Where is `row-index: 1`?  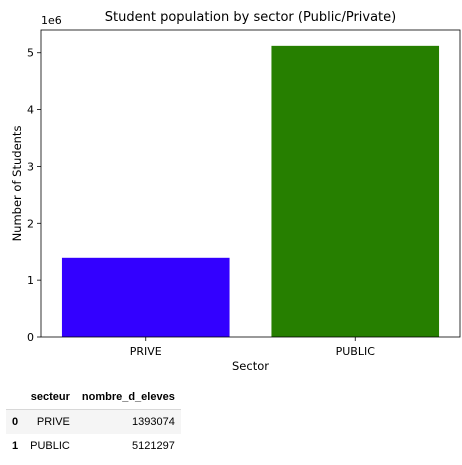 row-index: 1 is located at coordinates (15, 446).